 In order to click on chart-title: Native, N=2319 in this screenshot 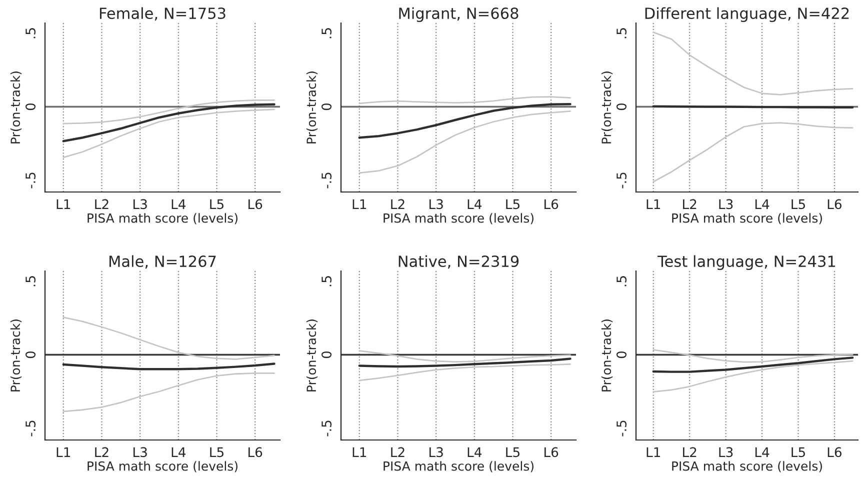, I will do `click(458, 262)`.